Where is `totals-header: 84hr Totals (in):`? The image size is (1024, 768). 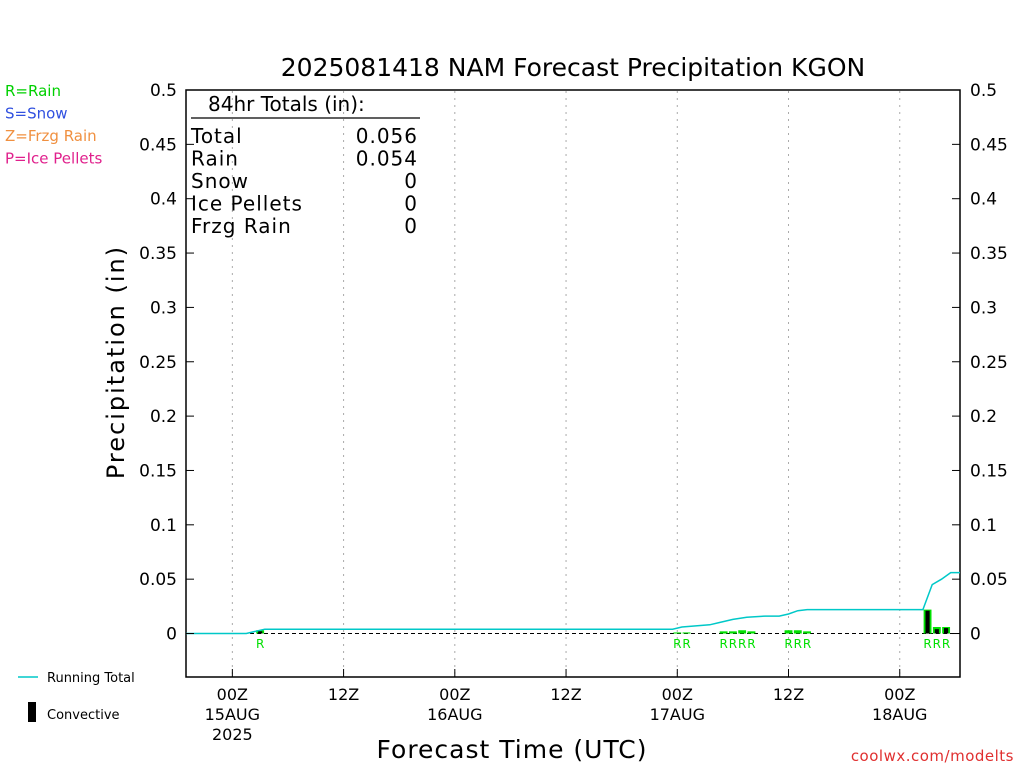
totals-header: 84hr Totals (in): is located at coordinates (286, 104).